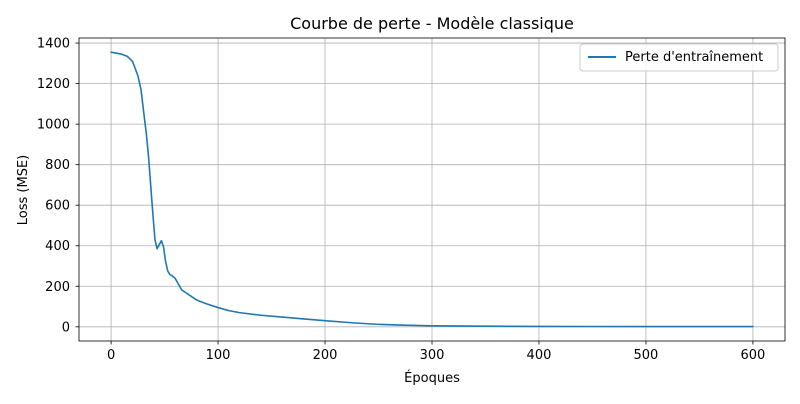  What do you see at coordinates (53, 44) in the screenshot?
I see `y-tick-label: 1400` at bounding box center [53, 44].